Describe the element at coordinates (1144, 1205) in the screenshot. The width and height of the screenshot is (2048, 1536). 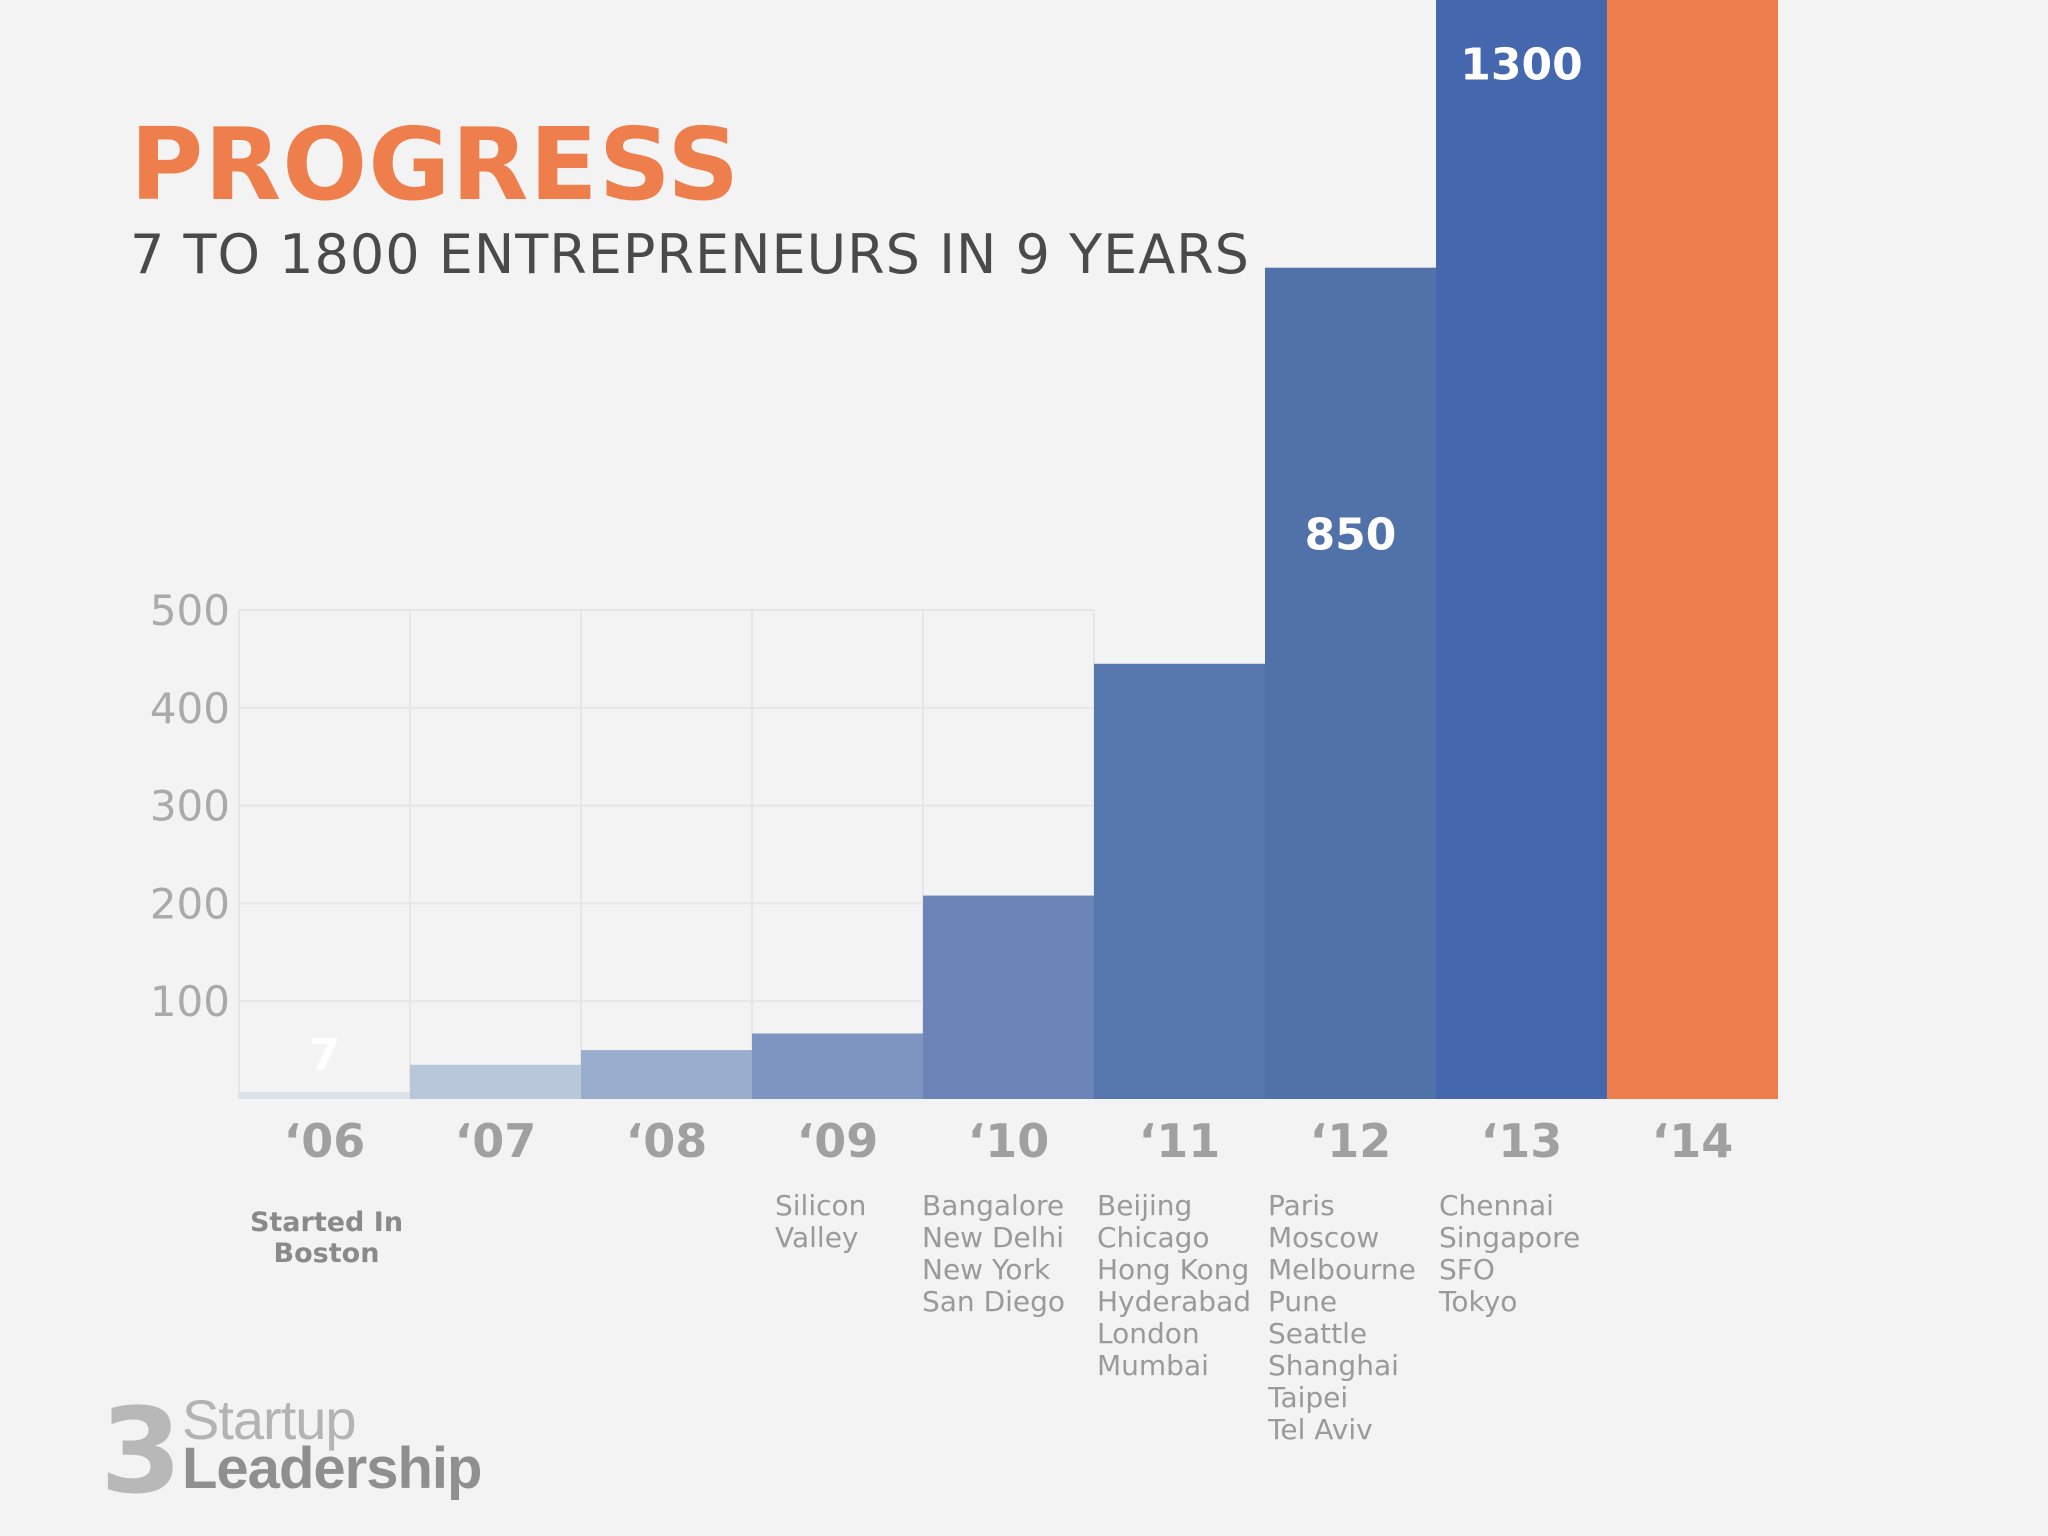
I see `city-label: Beijing` at that location.